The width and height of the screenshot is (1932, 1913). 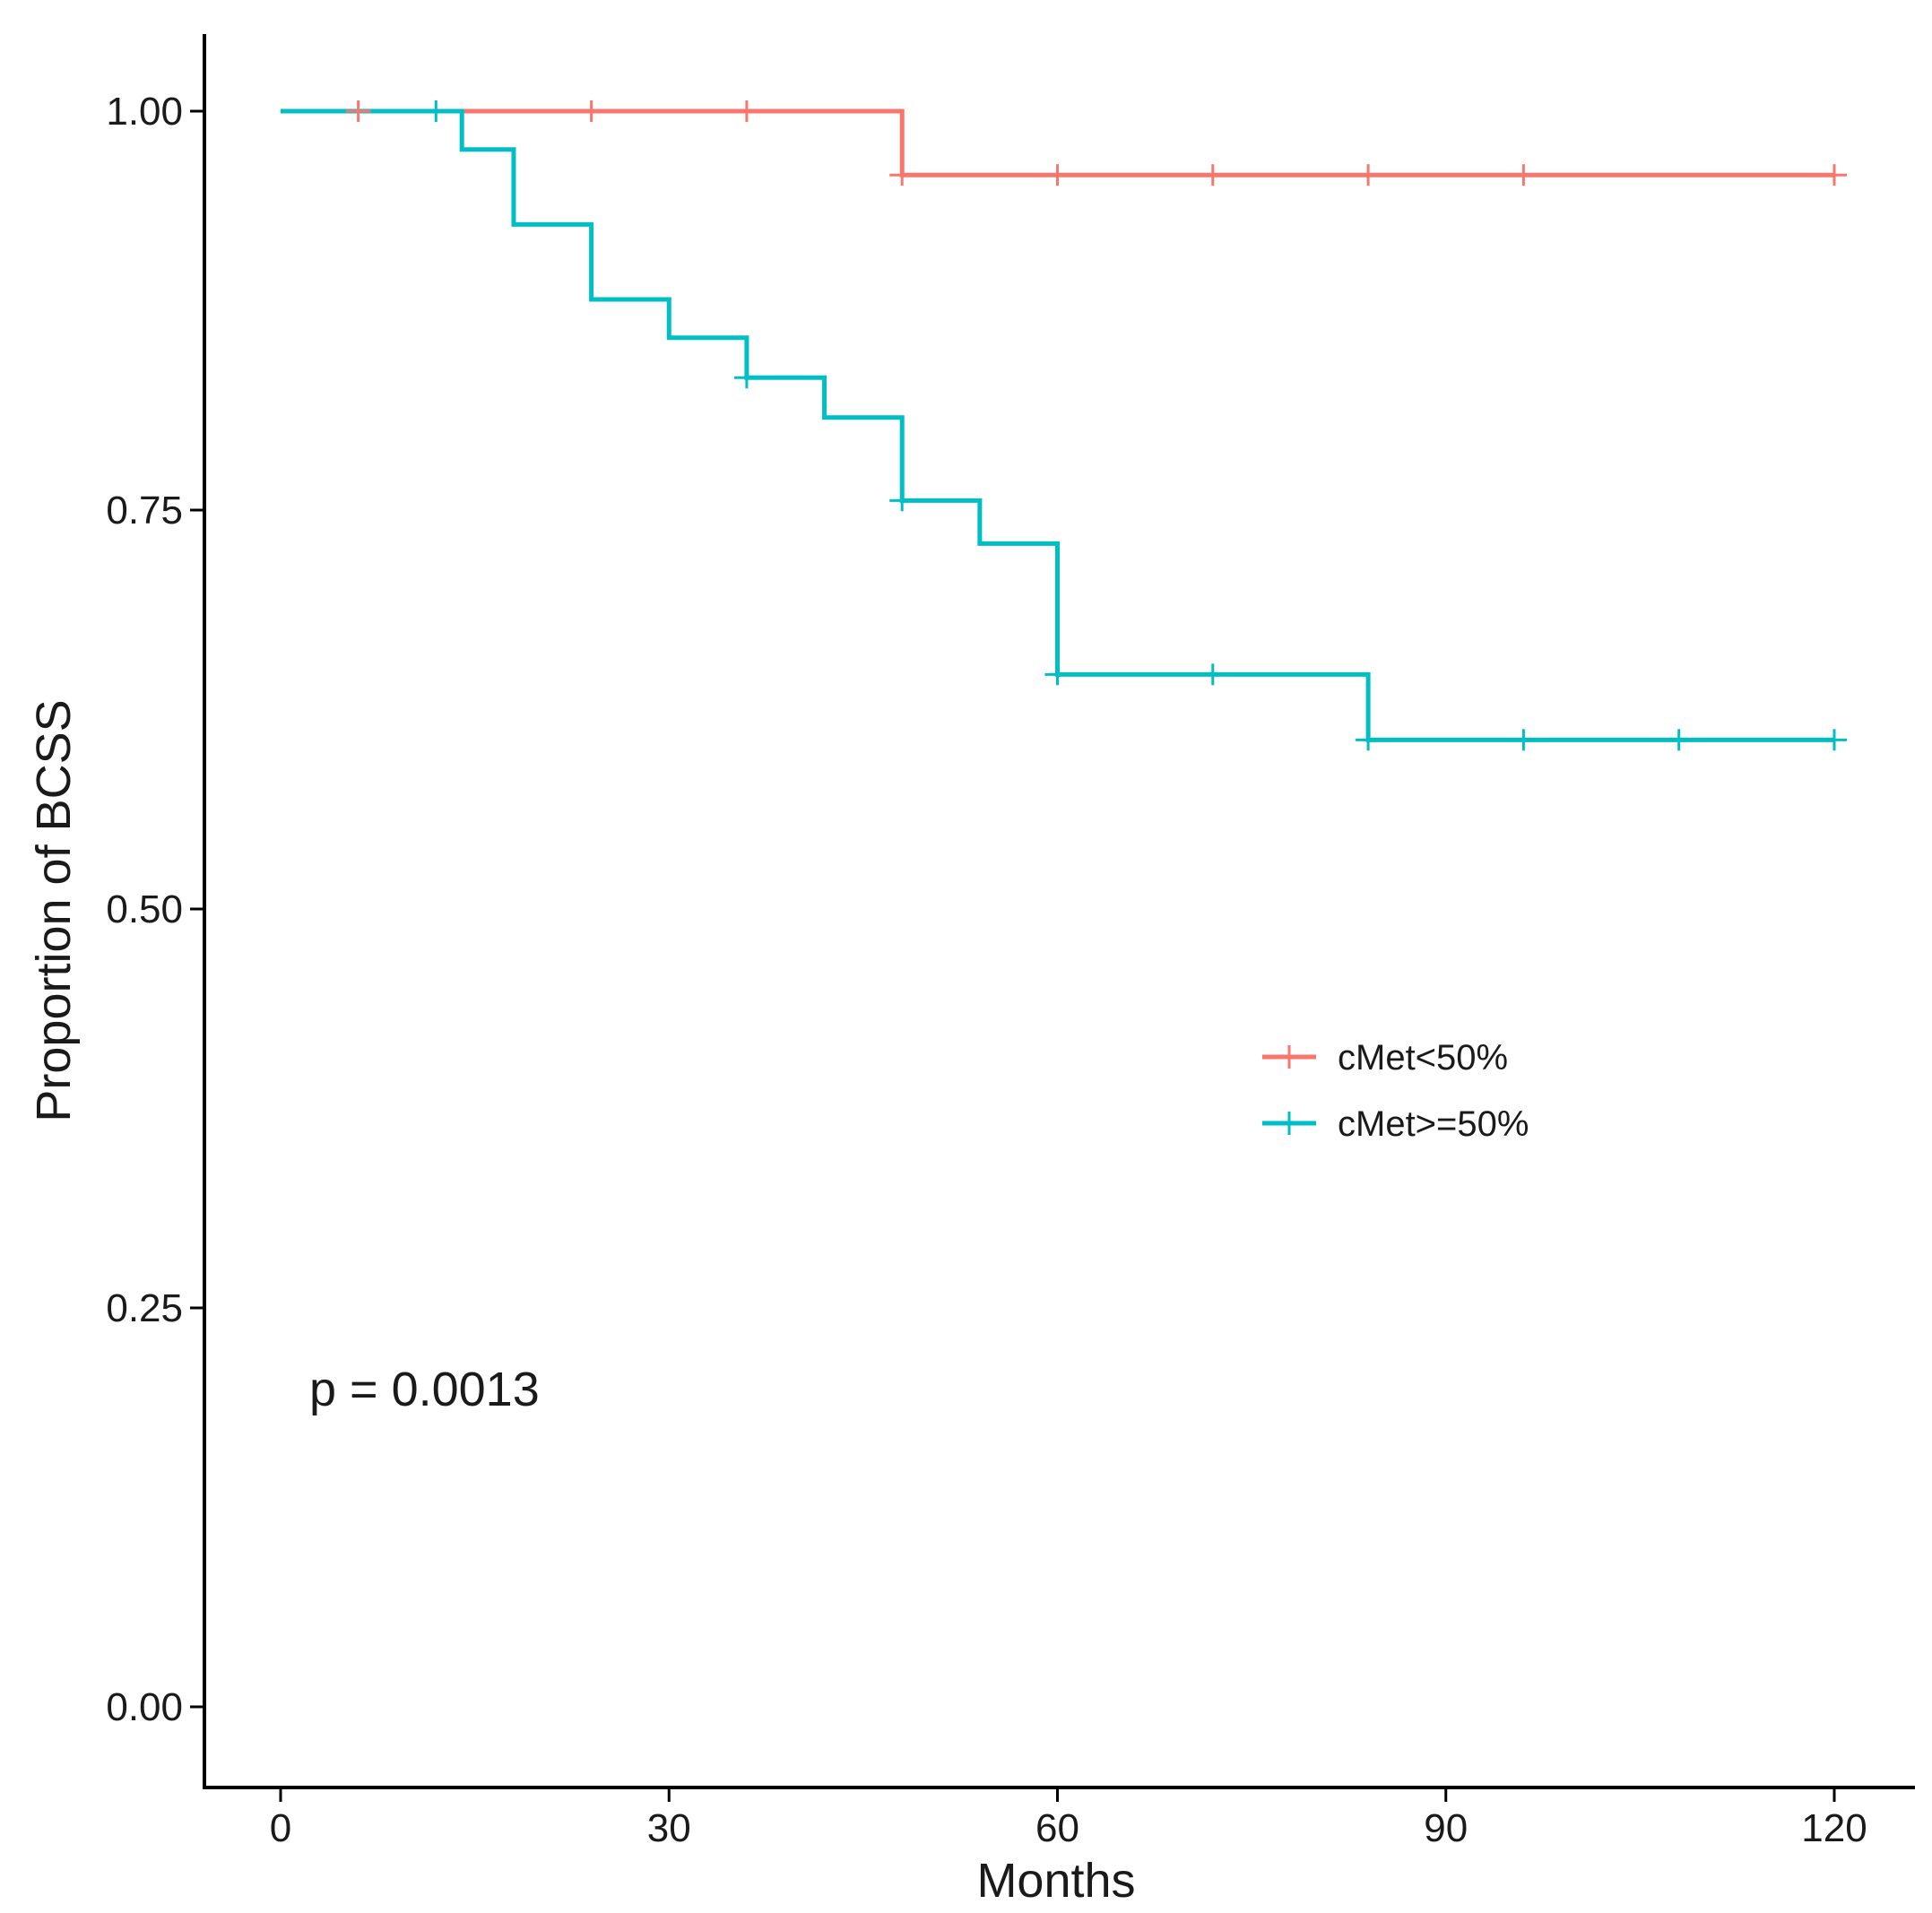 I want to click on x-tick-label: 60, so click(x=1057, y=1828).